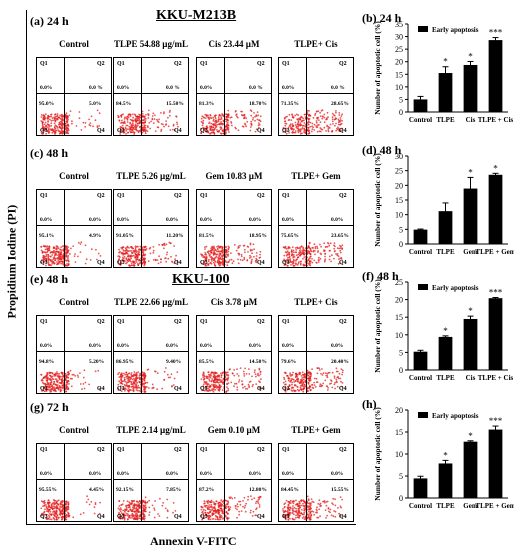 This screenshot has width=514, height=550. Describe the element at coordinates (125, 236) in the screenshot. I see `quadrant-percent-q3: 91.05%` at that location.